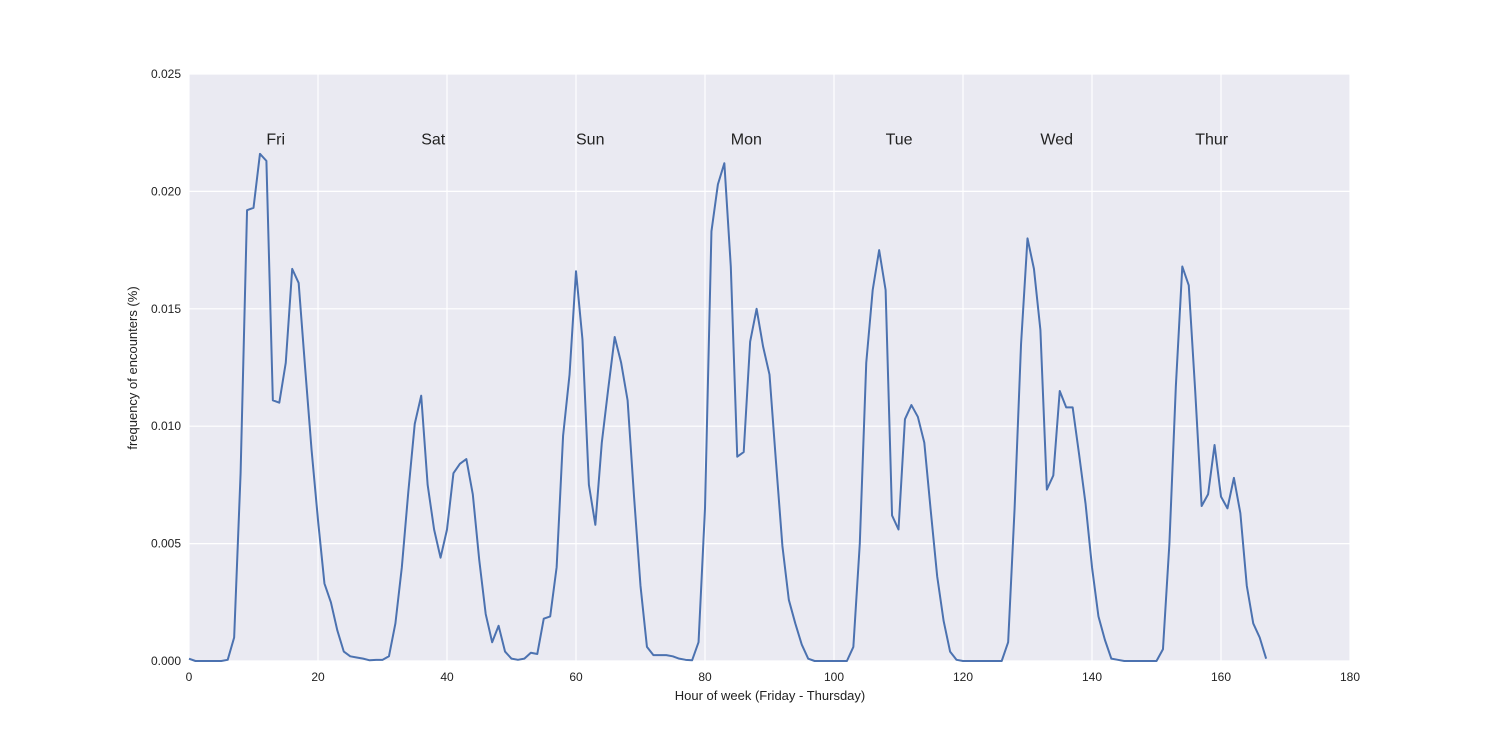 This screenshot has height=736, width=1501. What do you see at coordinates (433, 139) in the screenshot?
I see `day-annotation: Sat` at bounding box center [433, 139].